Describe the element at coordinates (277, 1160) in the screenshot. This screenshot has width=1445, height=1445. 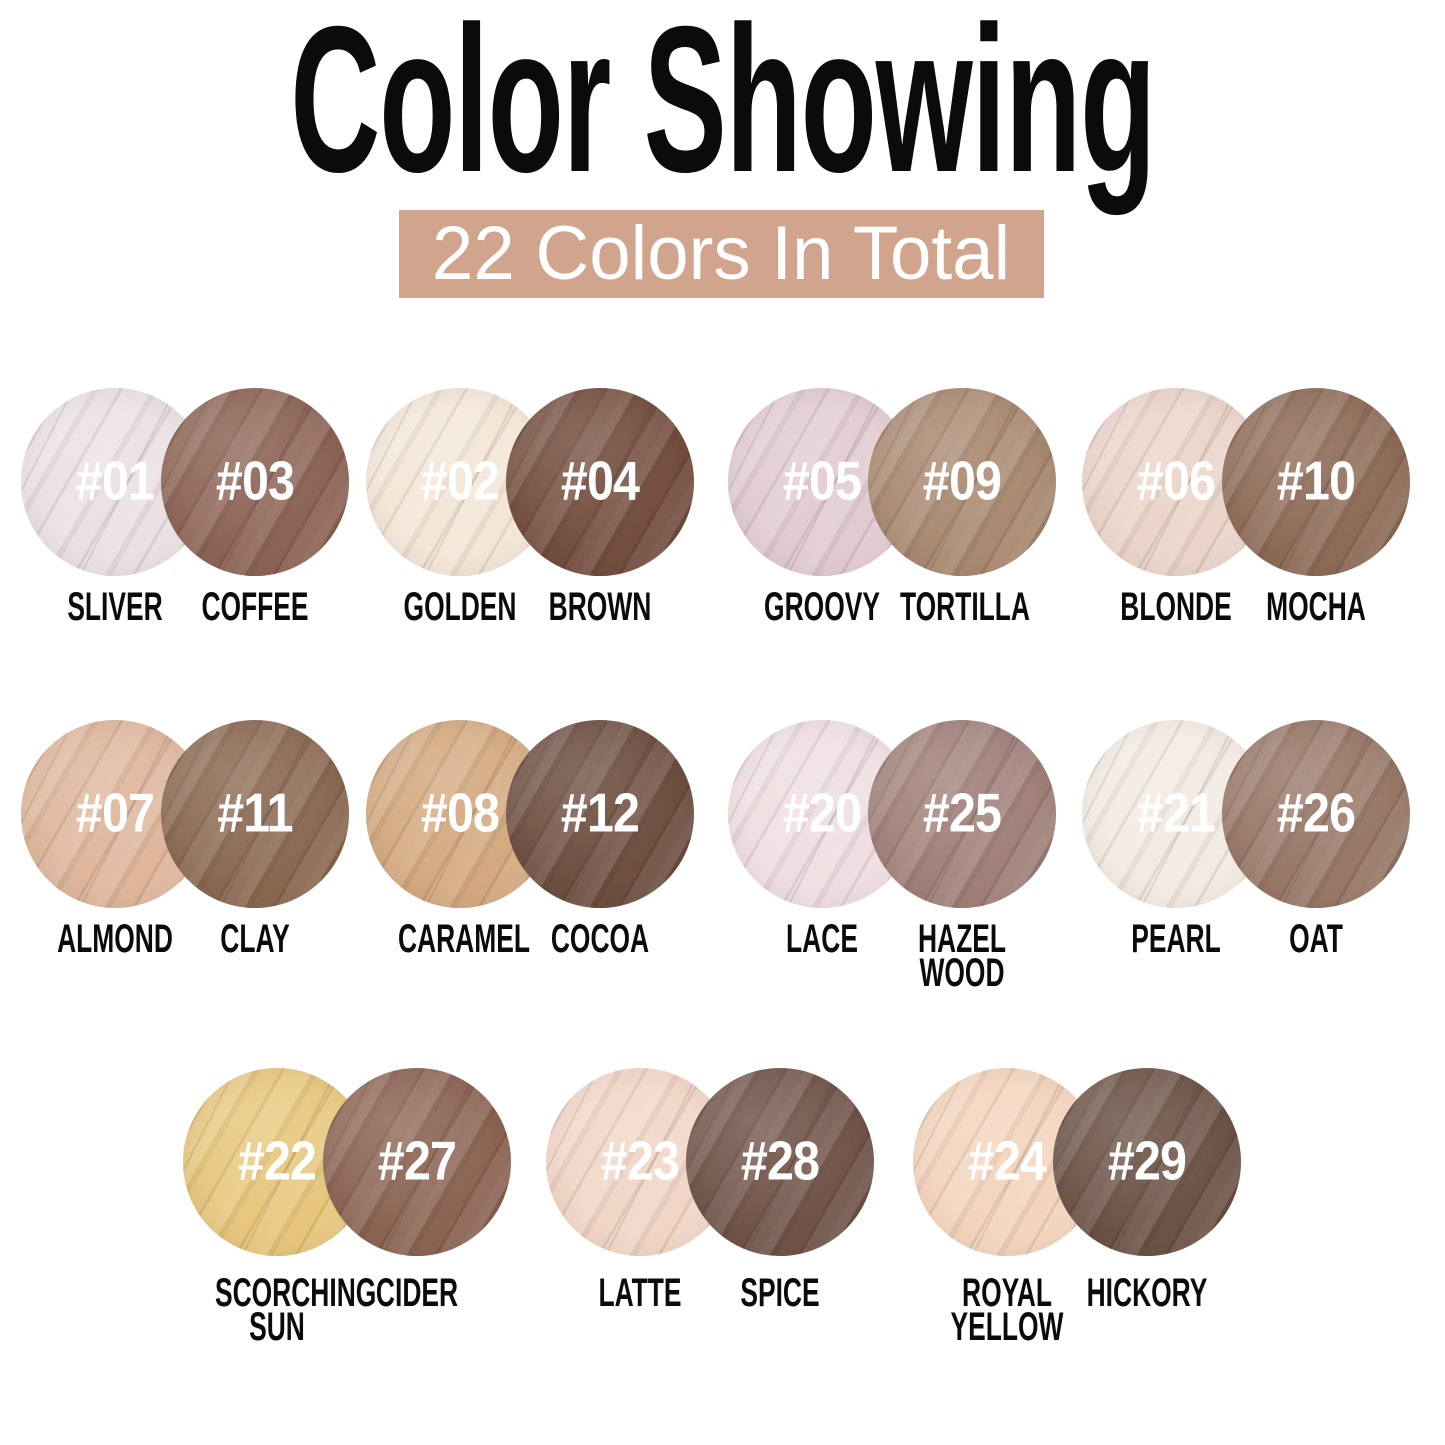
I see `swatch-number: #22` at that location.